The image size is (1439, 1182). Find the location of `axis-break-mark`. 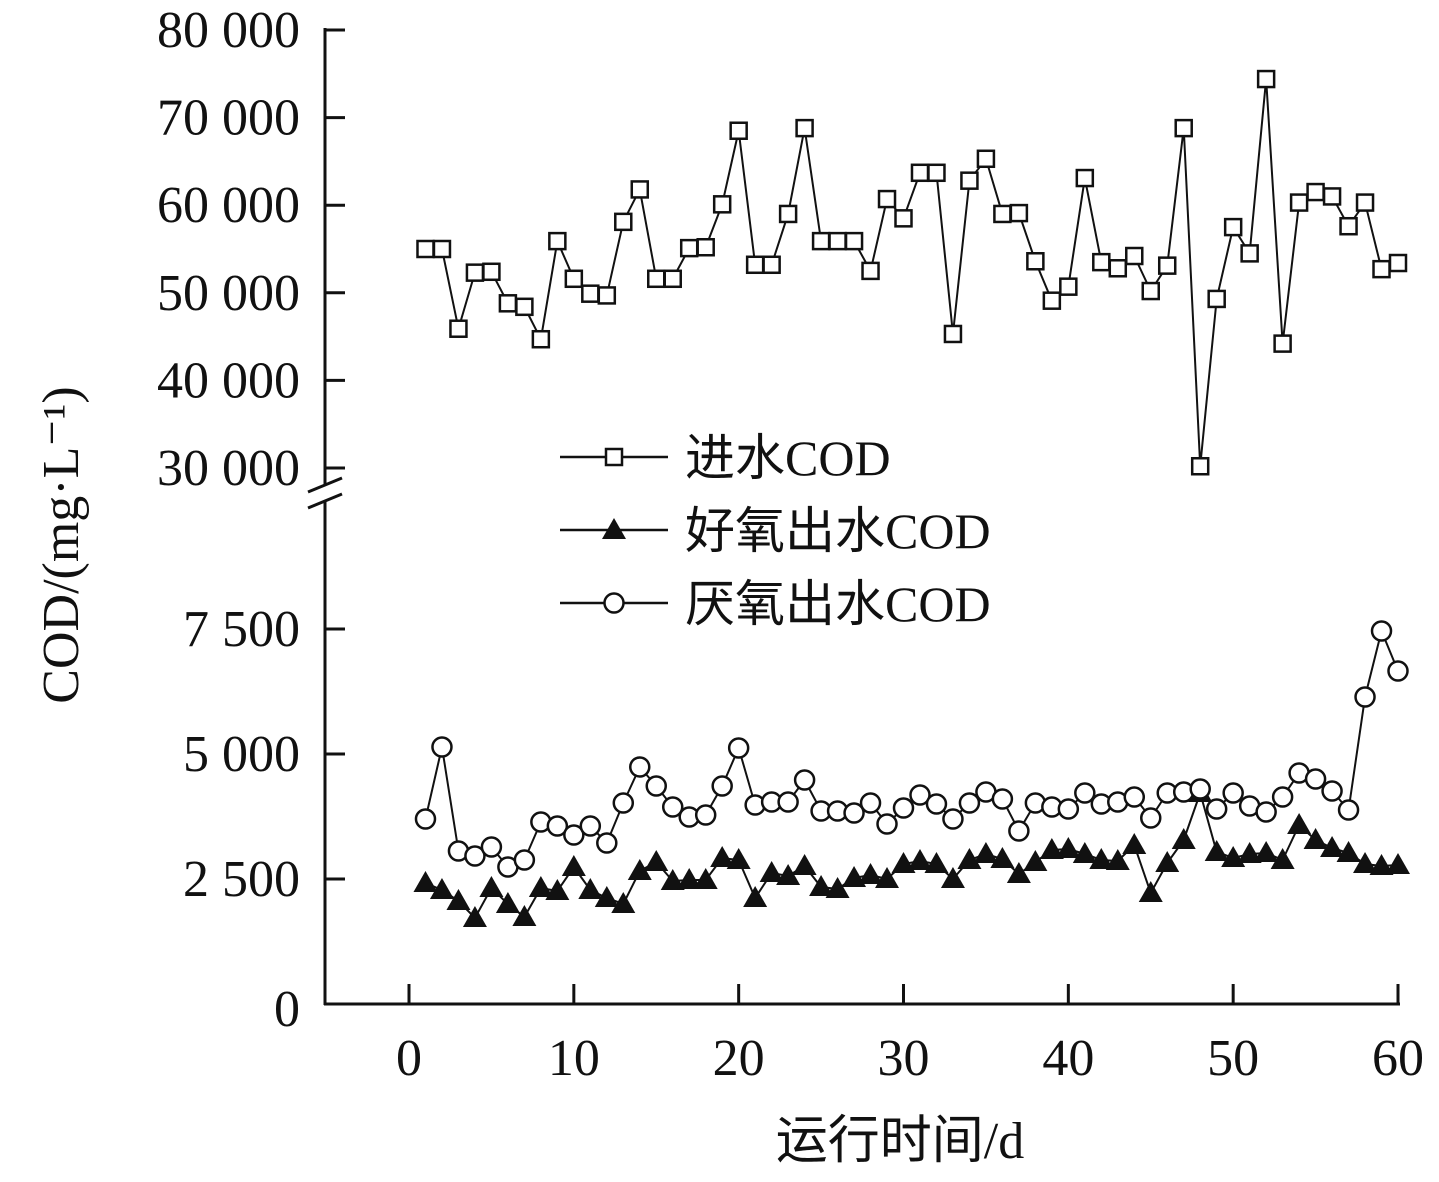

axis-break-mark is located at coordinates (325, 485).